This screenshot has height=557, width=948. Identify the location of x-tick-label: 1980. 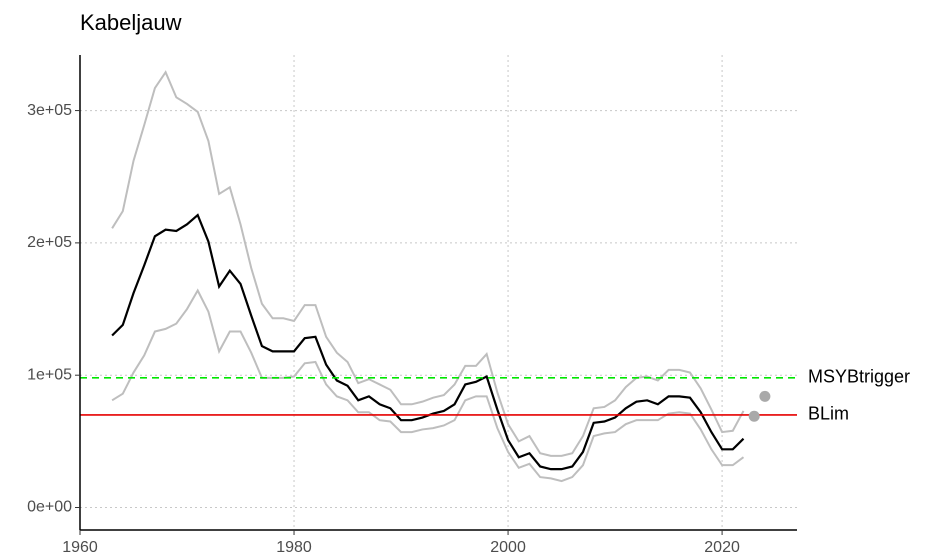
(294, 547).